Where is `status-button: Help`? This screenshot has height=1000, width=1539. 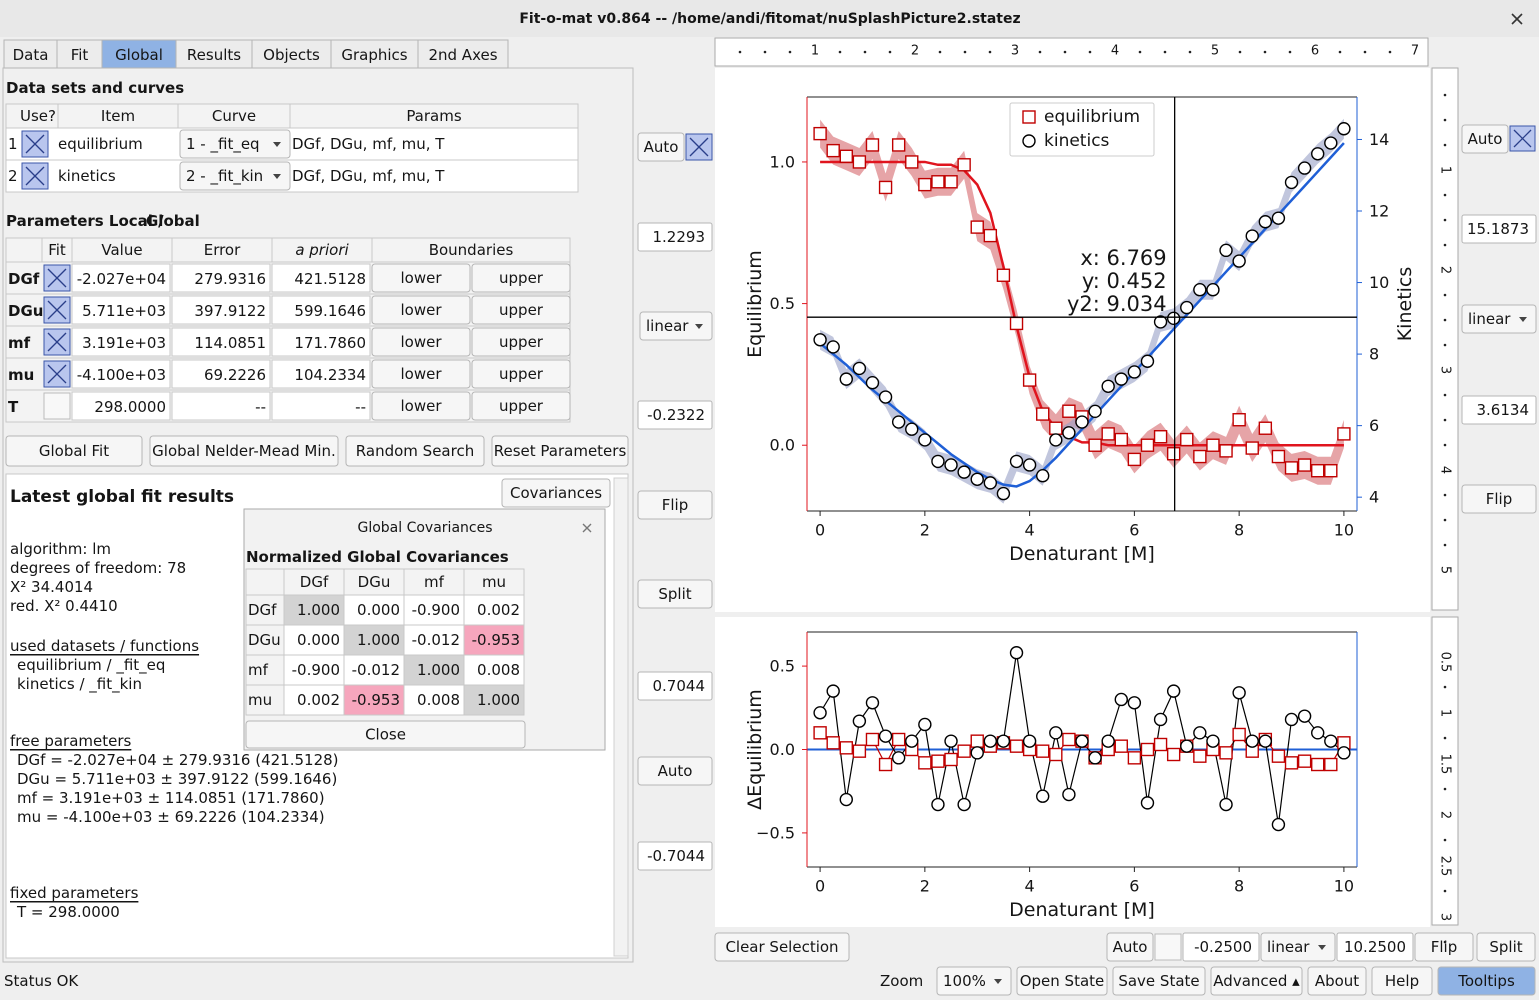
status-button: Help is located at coordinates (1402, 981).